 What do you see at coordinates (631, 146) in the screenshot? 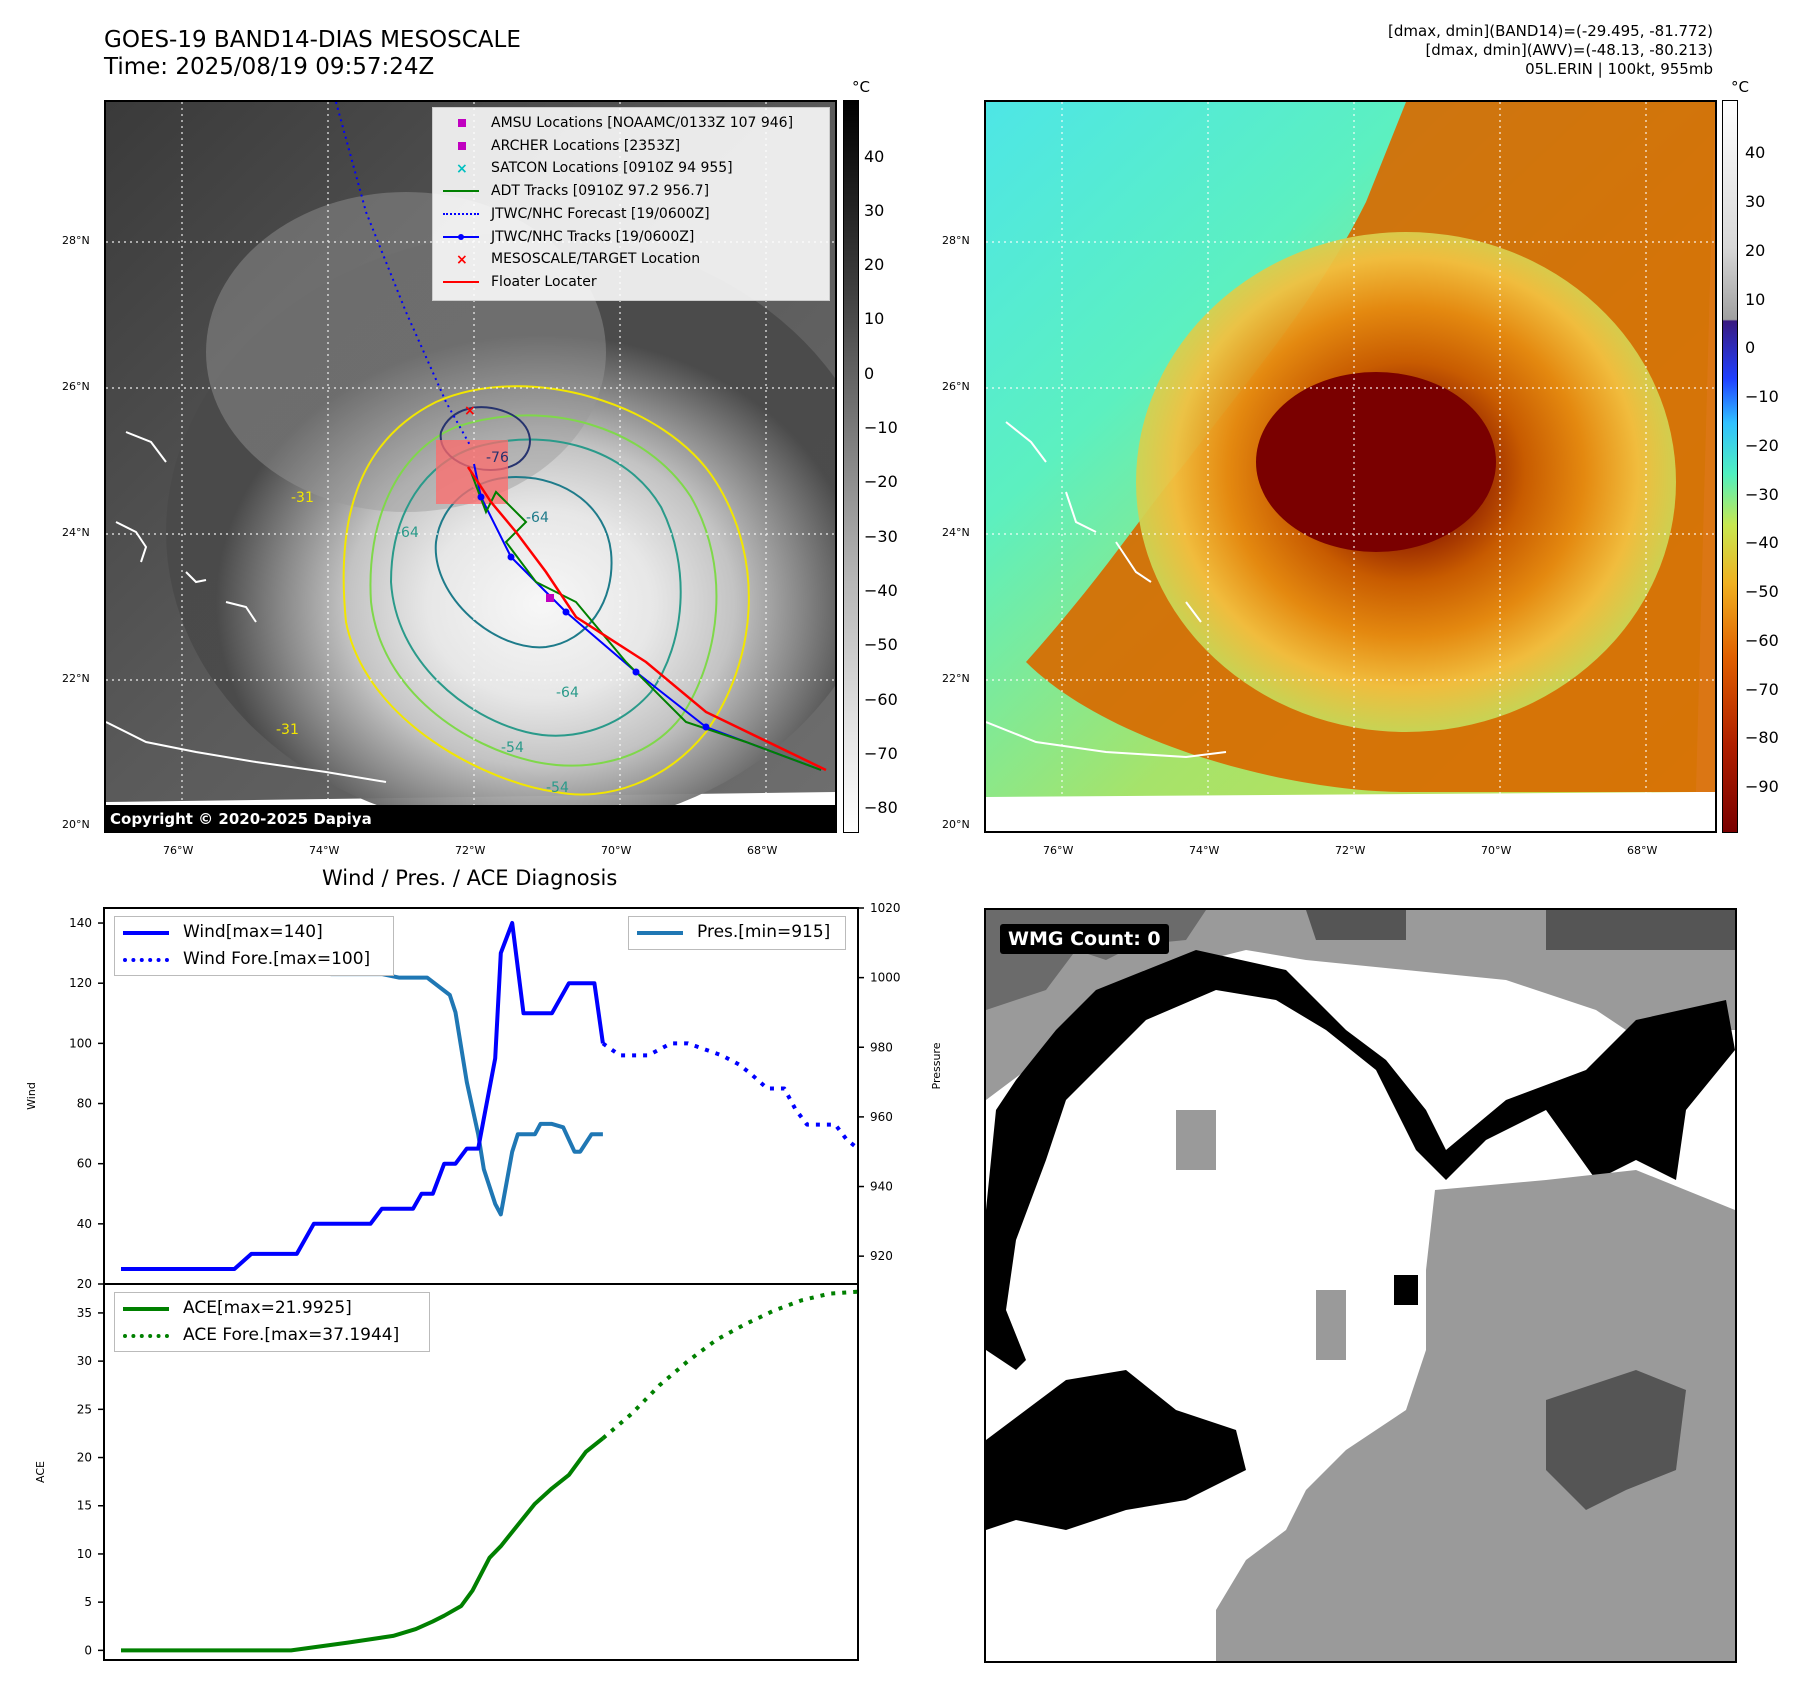
I see `legend-archer: ARCHER Locations [2353Z]` at bounding box center [631, 146].